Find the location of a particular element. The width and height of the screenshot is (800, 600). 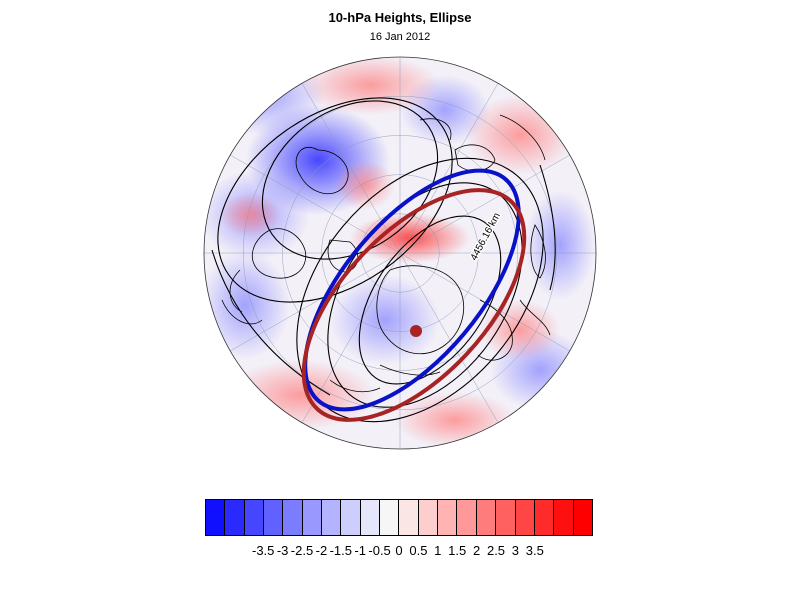

colorbar-labels: -3.5 -3 -2.5 -2 -1.5 -1 -0.5 0 0.5 1 1.5 2 2.5 3 3.5 is located at coordinates (400, 553).